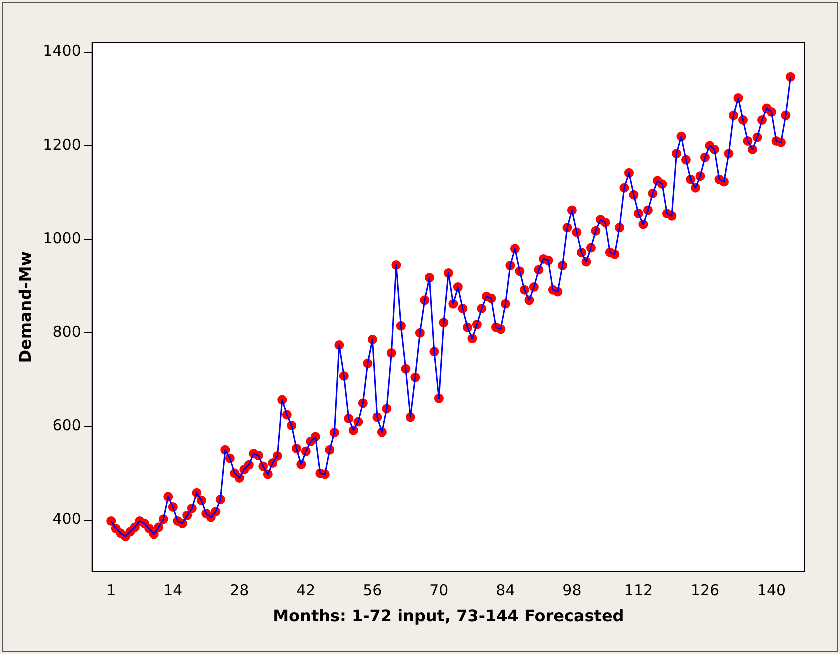 This screenshot has height=654, width=840. Describe the element at coordinates (771, 591) in the screenshot. I see `x-tick-label: 140` at that location.